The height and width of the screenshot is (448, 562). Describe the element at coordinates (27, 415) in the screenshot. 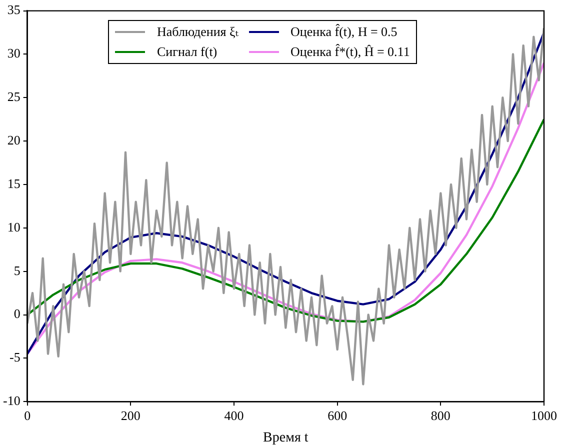

I see `x-tick-label: 0` at that location.